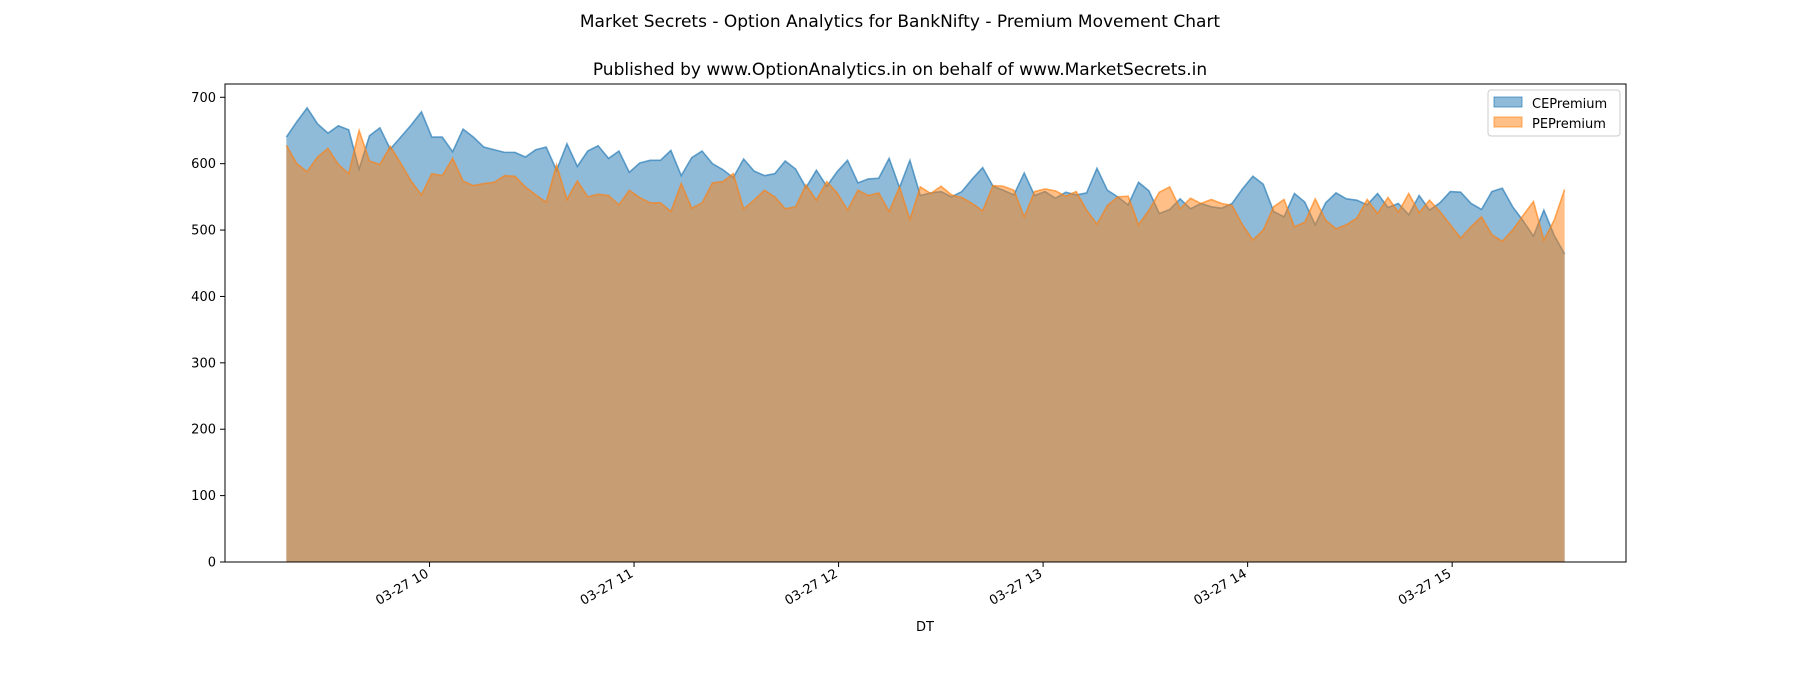 The width and height of the screenshot is (1800, 700). I want to click on y-tick-label: 300, so click(203, 363).